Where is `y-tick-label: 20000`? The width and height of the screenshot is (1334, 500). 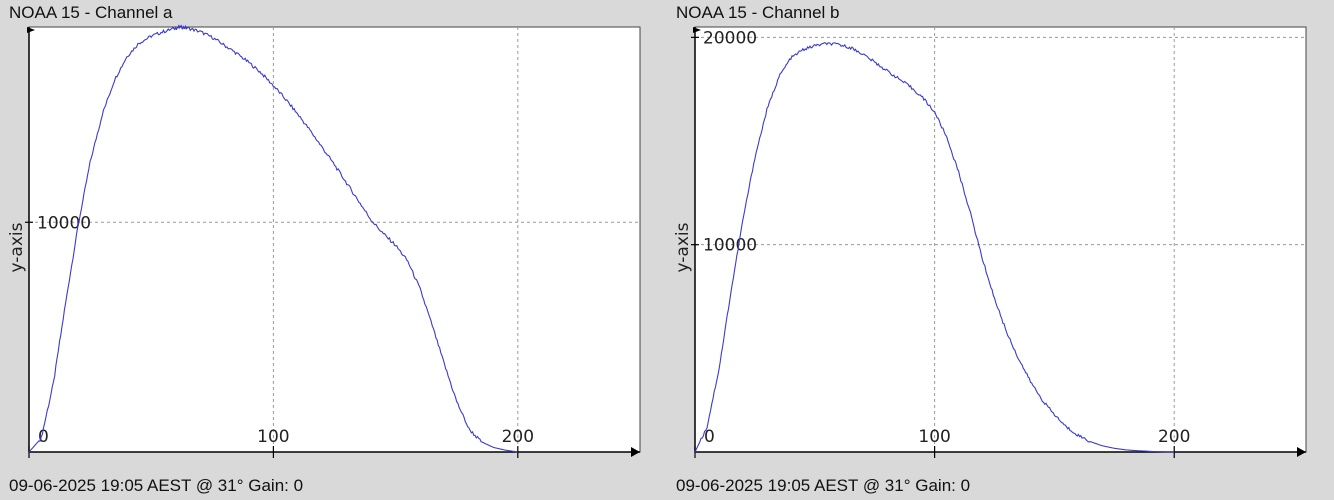
y-tick-label: 20000 is located at coordinates (730, 38).